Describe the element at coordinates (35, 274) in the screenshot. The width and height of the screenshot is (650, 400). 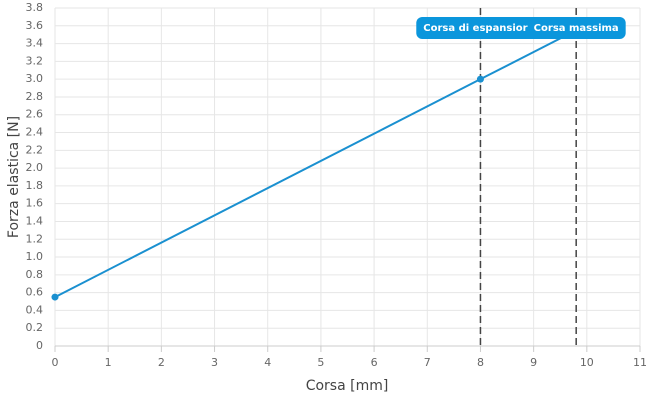
I see `y-tick-label: 0.8` at that location.